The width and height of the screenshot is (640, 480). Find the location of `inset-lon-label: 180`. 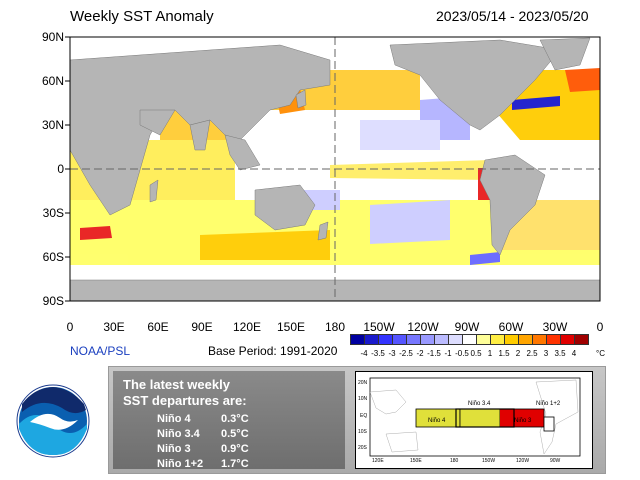

inset-lon-label: 180 is located at coordinates (454, 461).